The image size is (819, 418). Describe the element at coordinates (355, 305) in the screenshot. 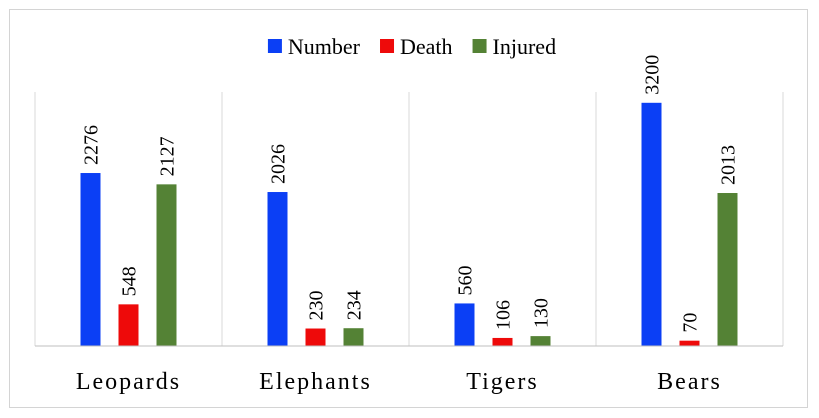

I see `value-label: 234` at that location.